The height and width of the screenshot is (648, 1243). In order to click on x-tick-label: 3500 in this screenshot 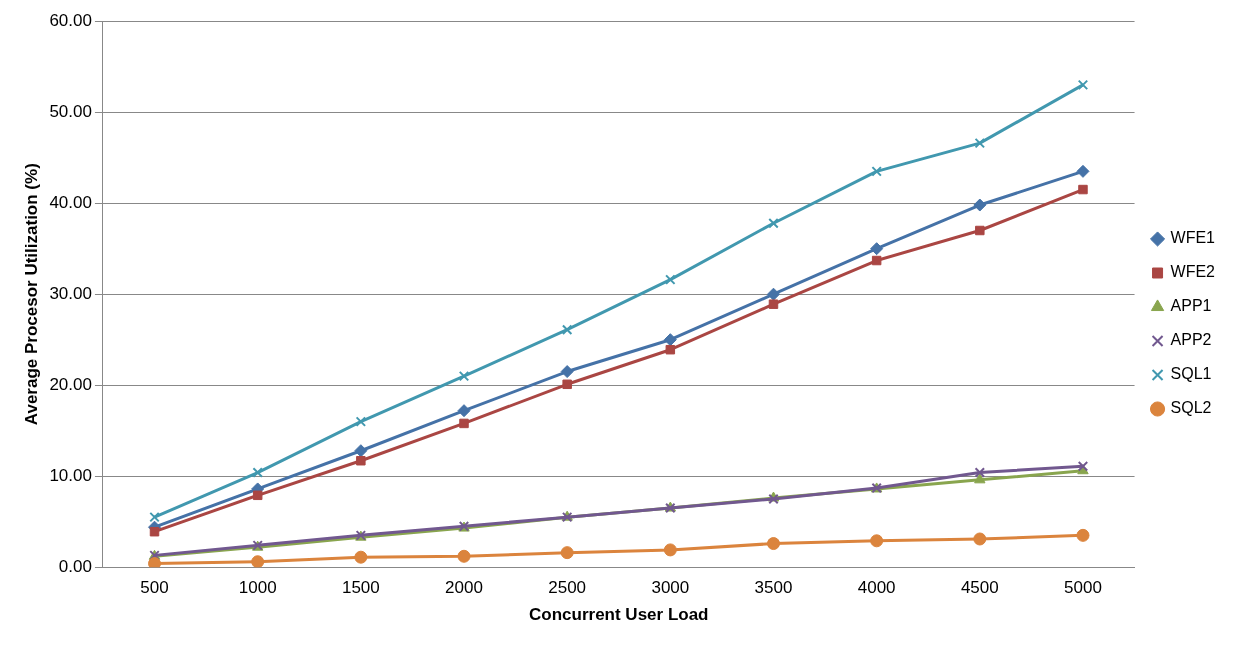, I will do `click(773, 588)`.